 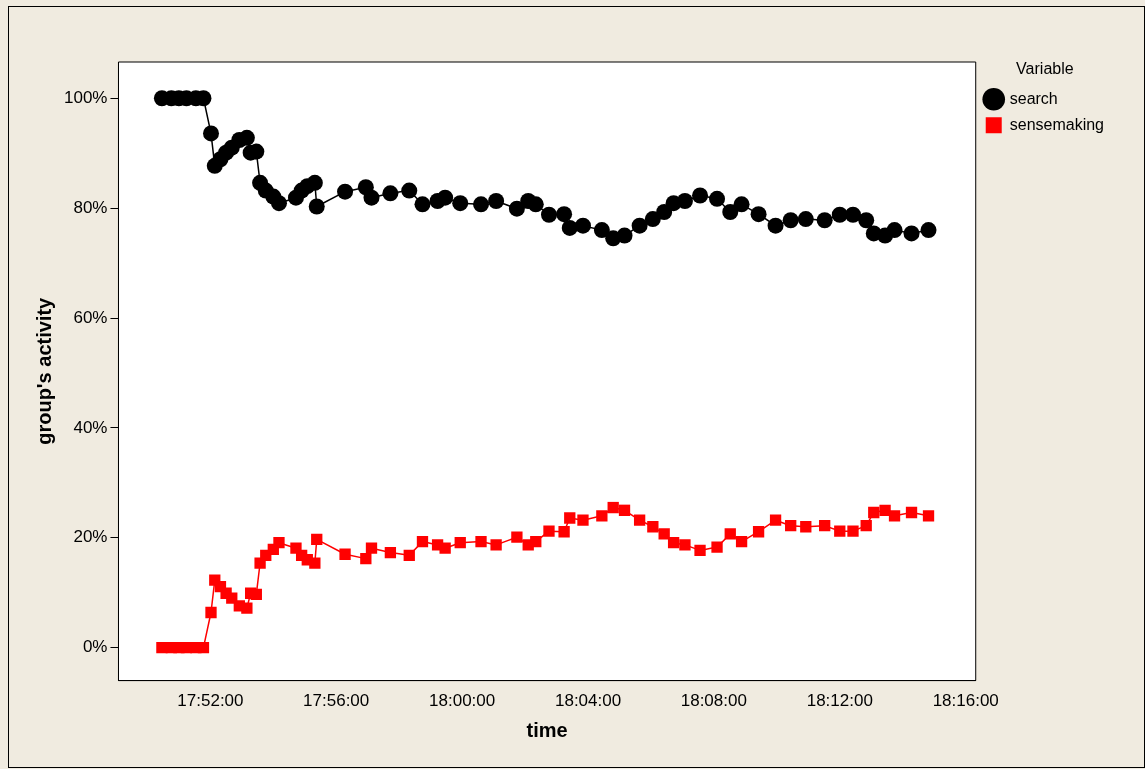 I want to click on x-tick-label: 18:04:00, so click(x=588, y=701).